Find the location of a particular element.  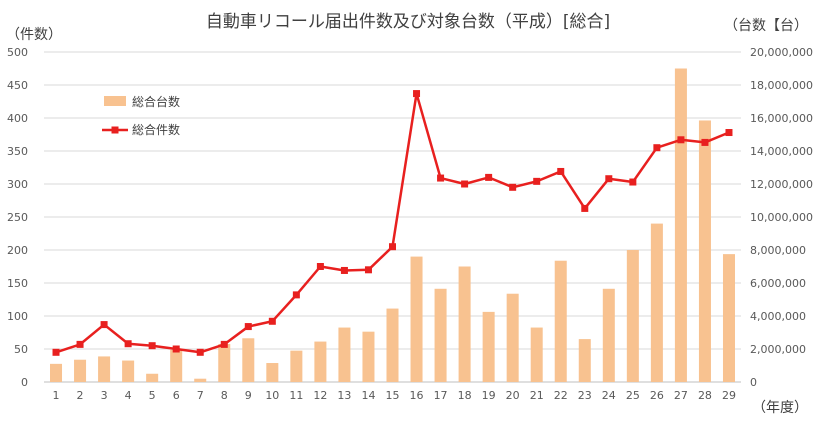

x-tick-label: 23 is located at coordinates (585, 395).